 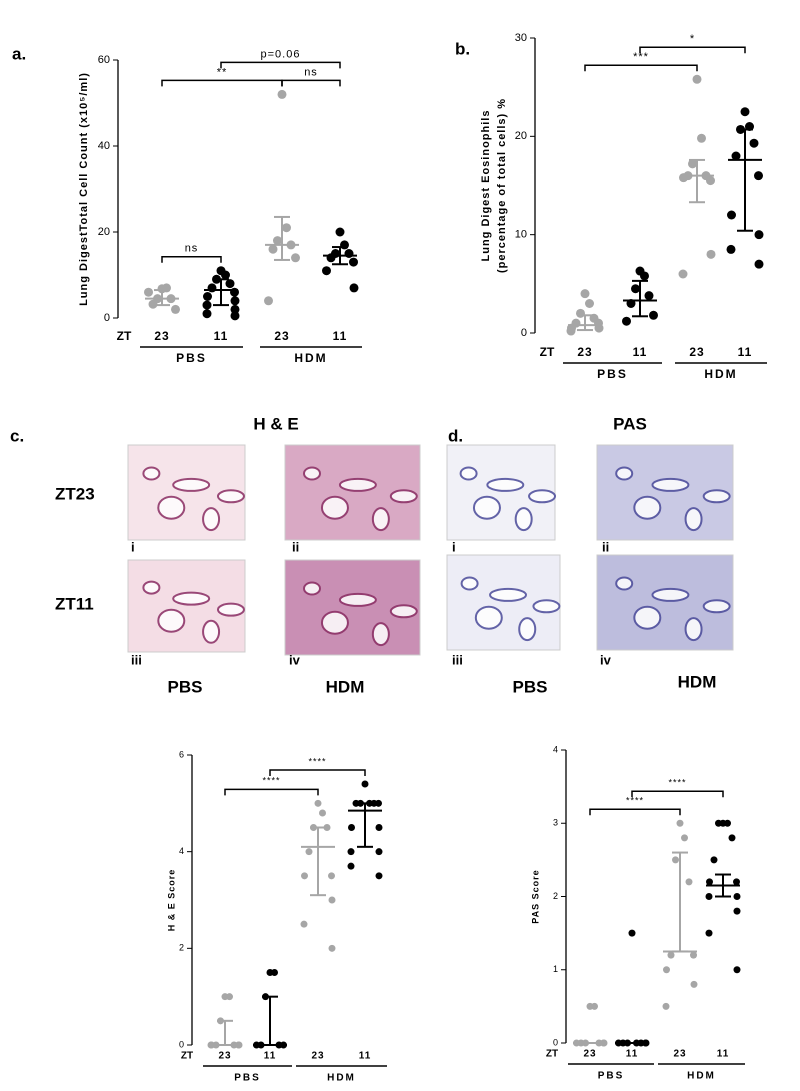 I want to click on y-axis-label: PAS Score, so click(x=535, y=896).